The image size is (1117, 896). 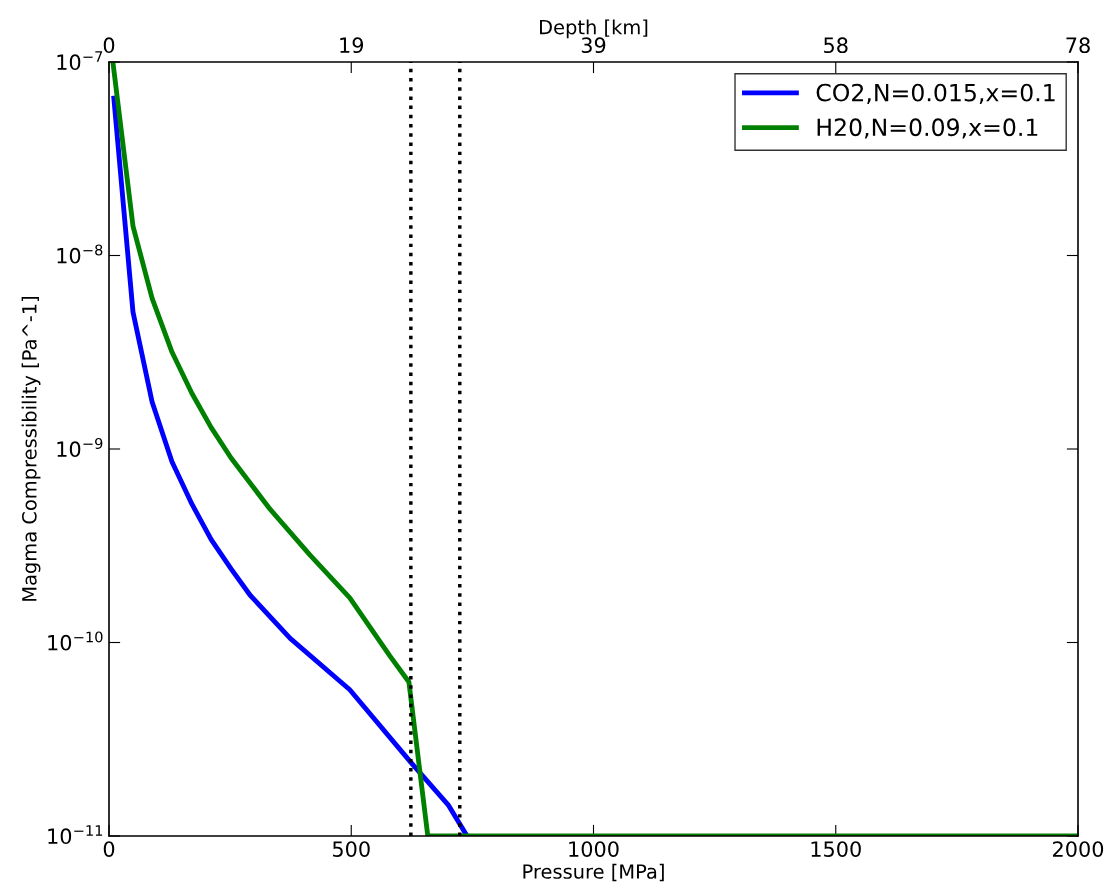 I want to click on x2-tick-label: 0, so click(x=109, y=45).